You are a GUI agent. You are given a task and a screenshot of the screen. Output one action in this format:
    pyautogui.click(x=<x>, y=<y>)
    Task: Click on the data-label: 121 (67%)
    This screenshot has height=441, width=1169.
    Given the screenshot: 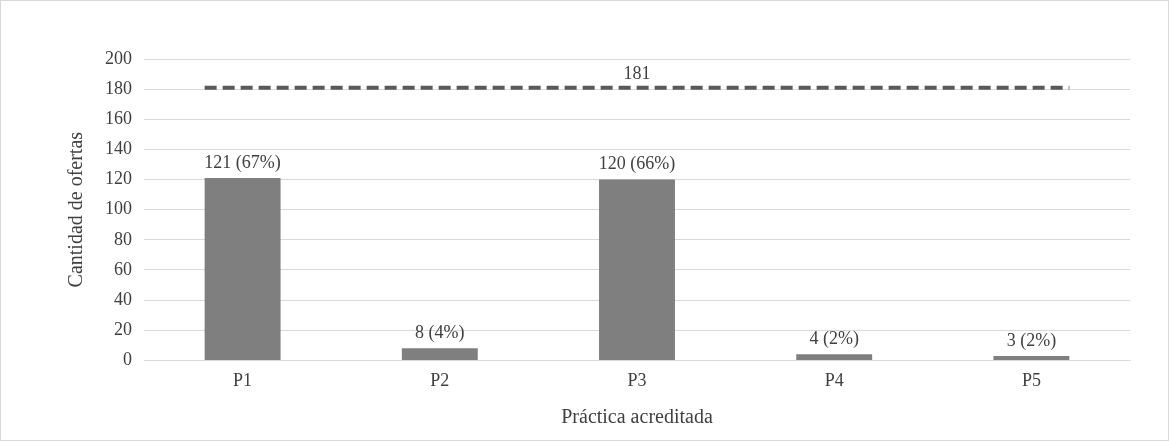 What is the action you would take?
    pyautogui.click(x=242, y=162)
    